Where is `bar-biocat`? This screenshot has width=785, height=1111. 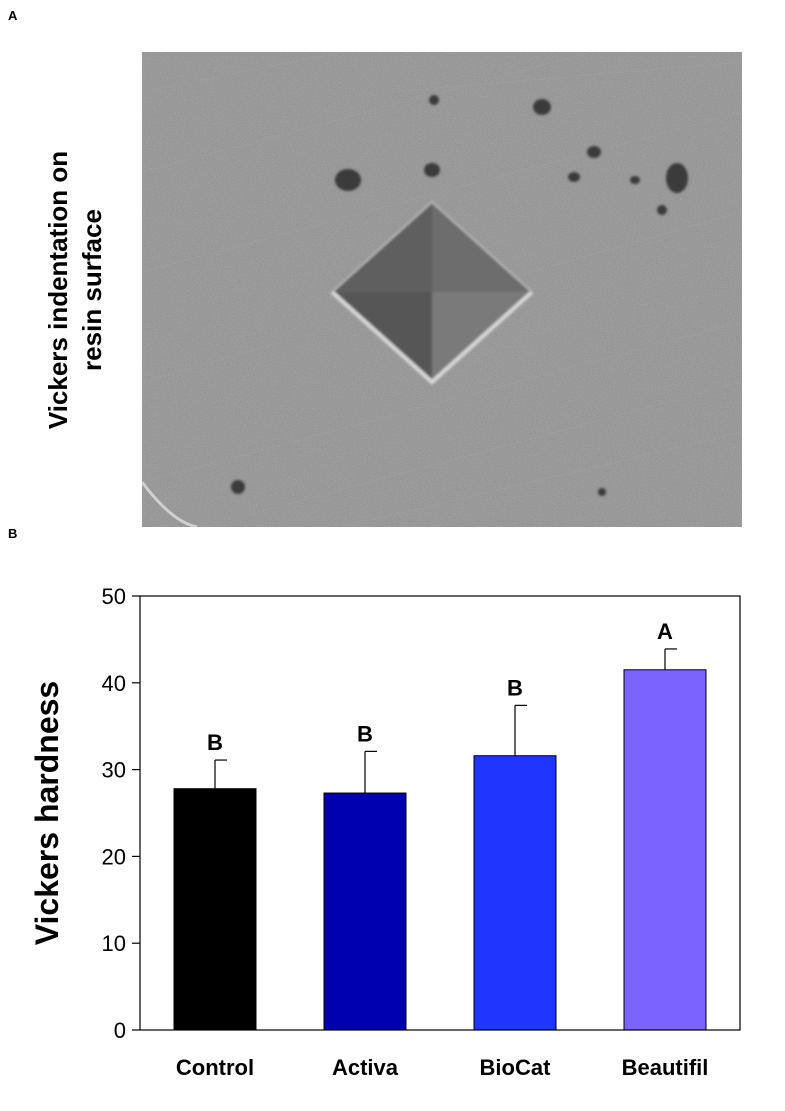 bar-biocat is located at coordinates (515, 893).